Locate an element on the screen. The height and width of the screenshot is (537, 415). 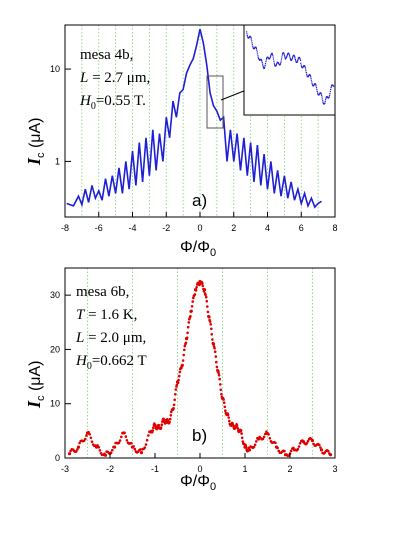
panel-b-x-axis-label: Φ/Φ0 is located at coordinates (198, 483).